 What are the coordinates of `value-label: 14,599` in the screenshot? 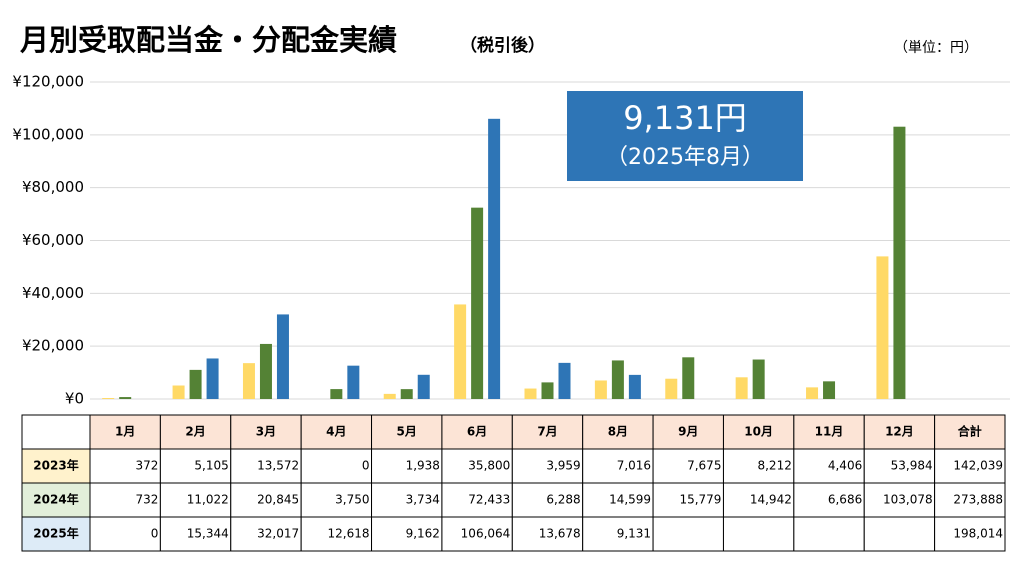 It's located at (630, 500).